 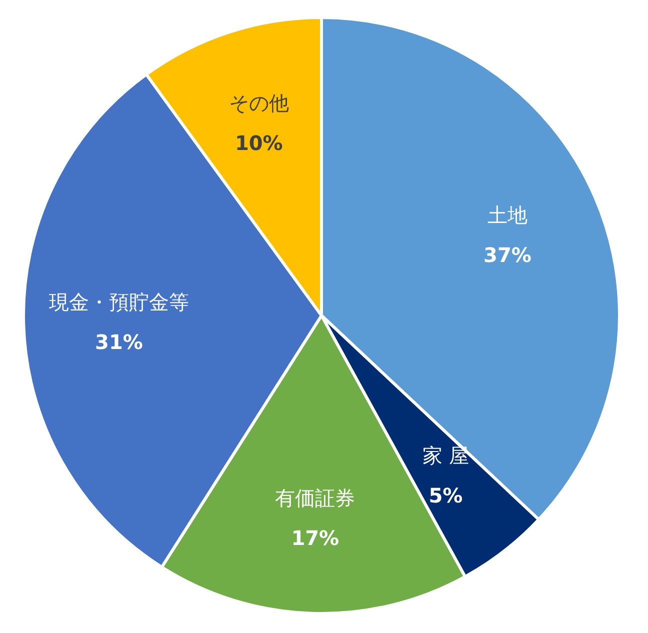 I want to click on data-label: 31%, so click(x=119, y=342).